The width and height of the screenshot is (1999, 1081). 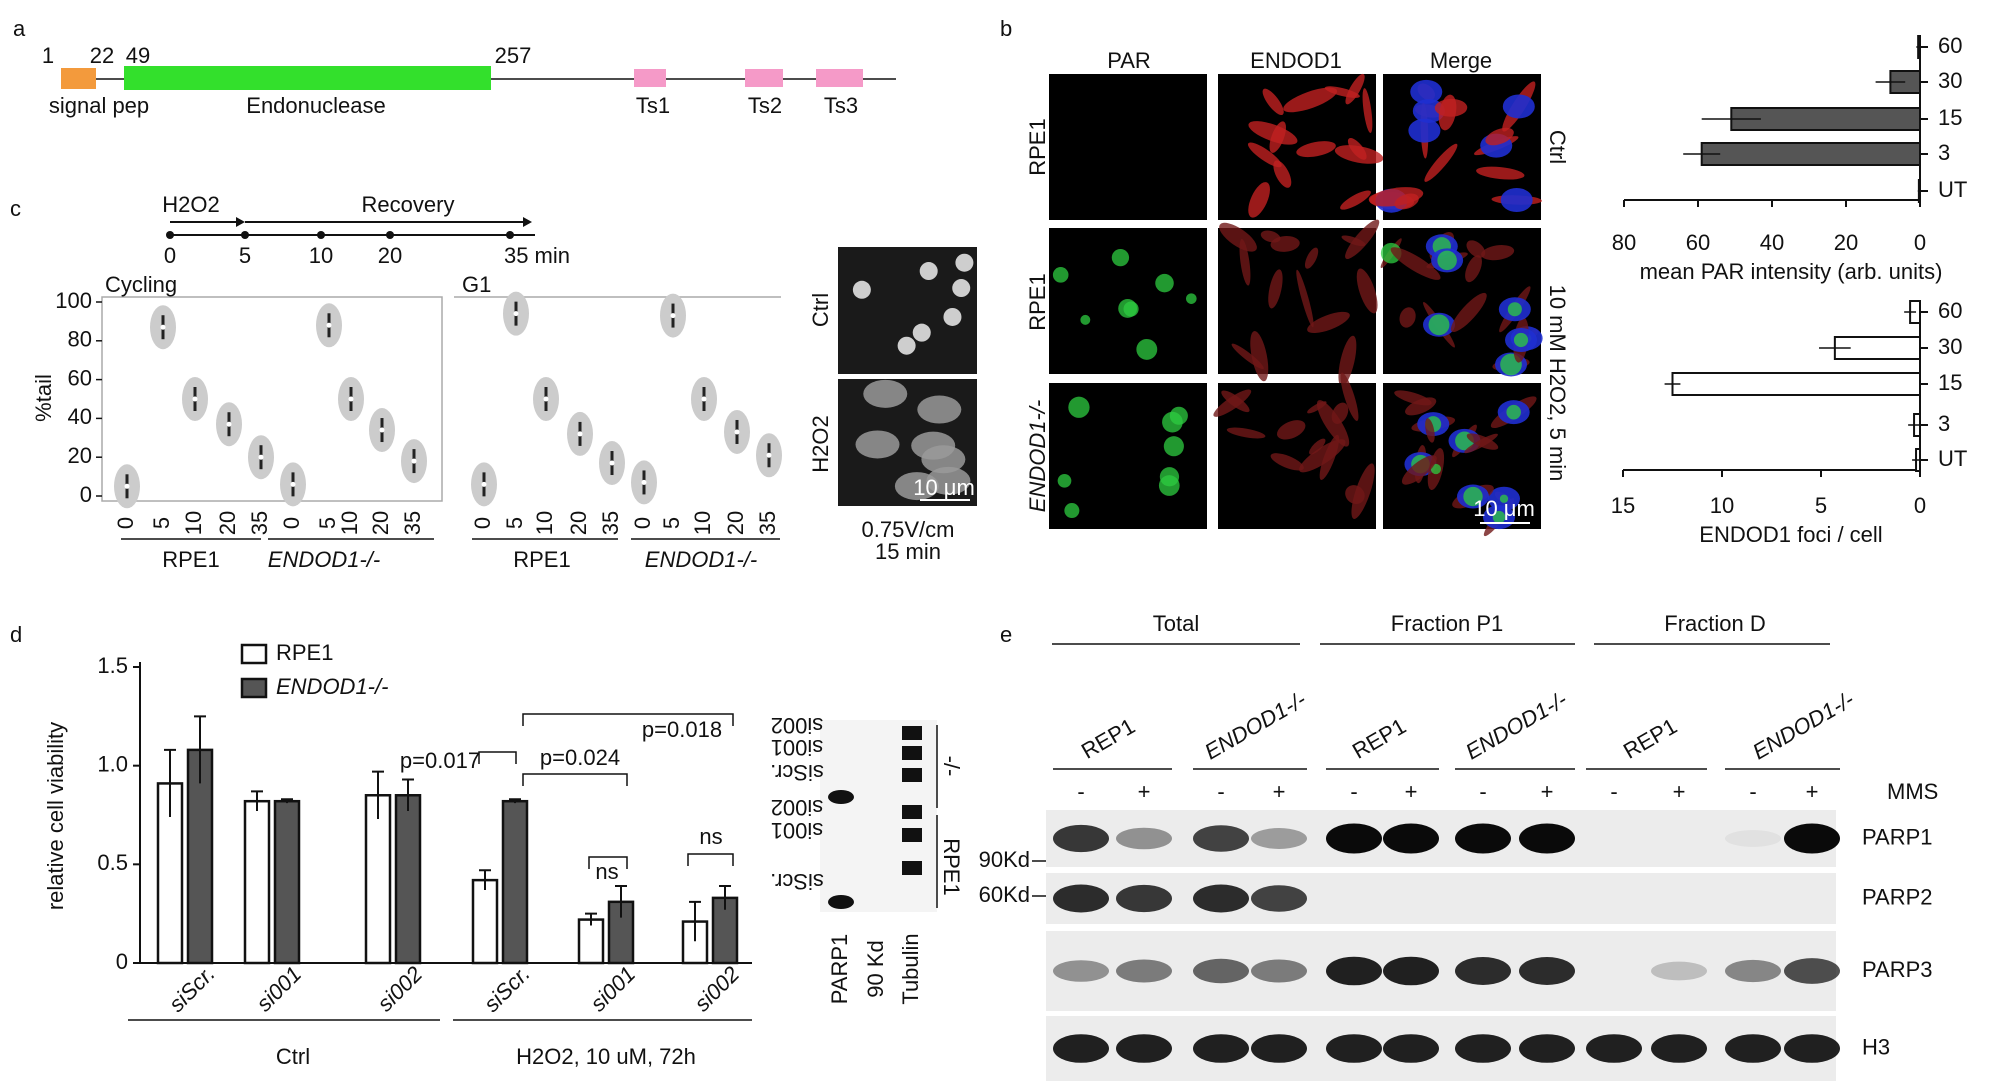 I want to click on protein-label: PARP1, so click(x=1897, y=836).